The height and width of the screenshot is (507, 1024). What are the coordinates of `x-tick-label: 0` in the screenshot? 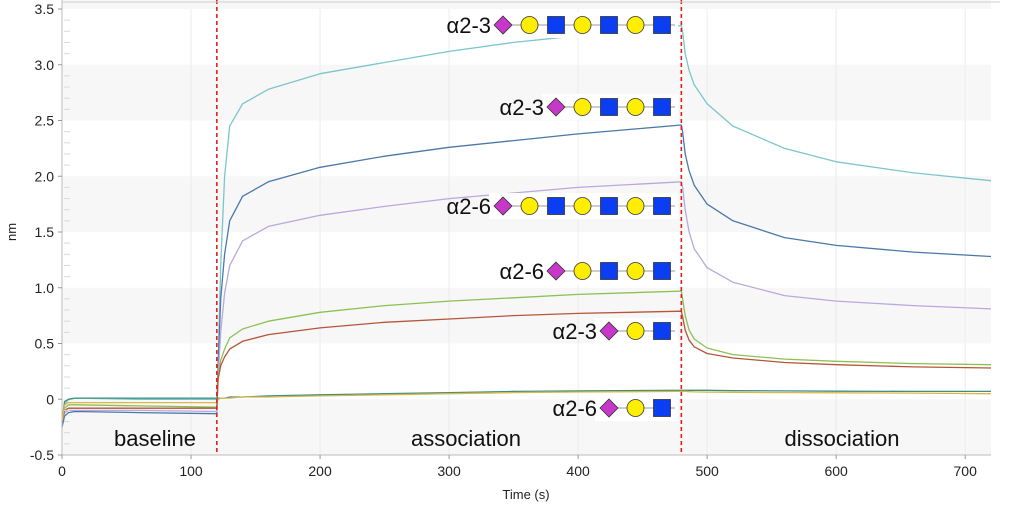 It's located at (62, 471).